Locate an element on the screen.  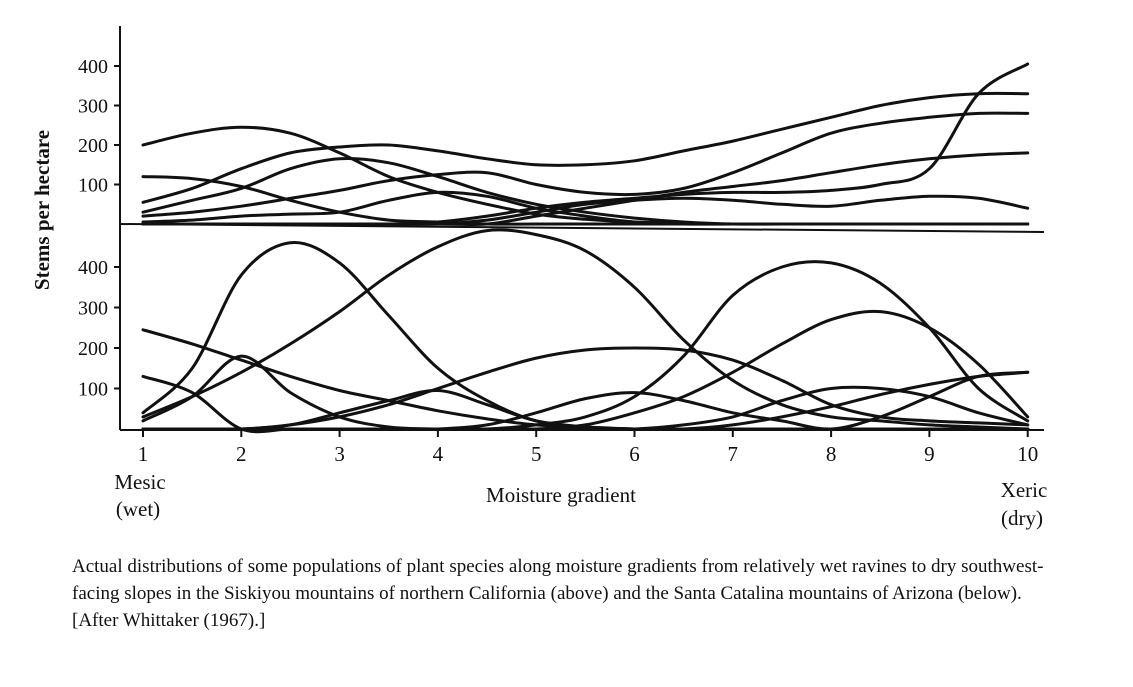
top-y-tick-label: 200 is located at coordinates (93, 146).